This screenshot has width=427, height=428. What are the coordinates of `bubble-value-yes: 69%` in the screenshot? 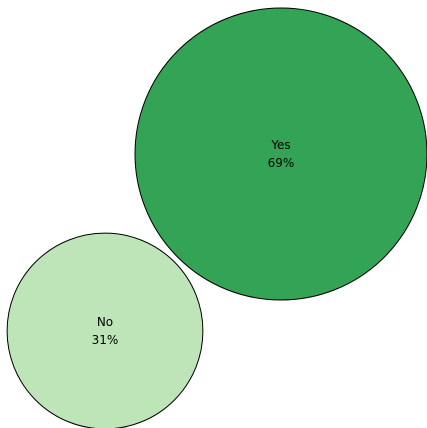 It's located at (281, 163).